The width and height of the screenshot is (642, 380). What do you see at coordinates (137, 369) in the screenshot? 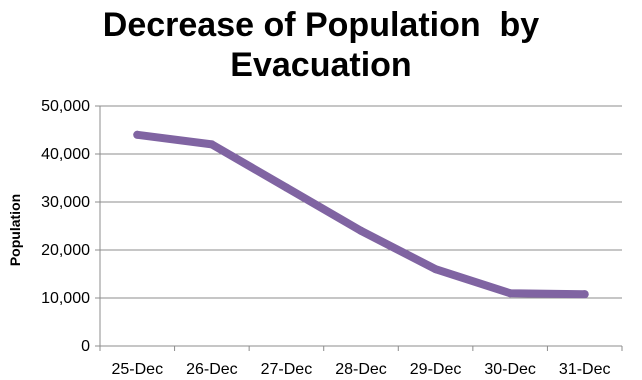
I see `x-tick-label: 25-Dec` at bounding box center [137, 369].